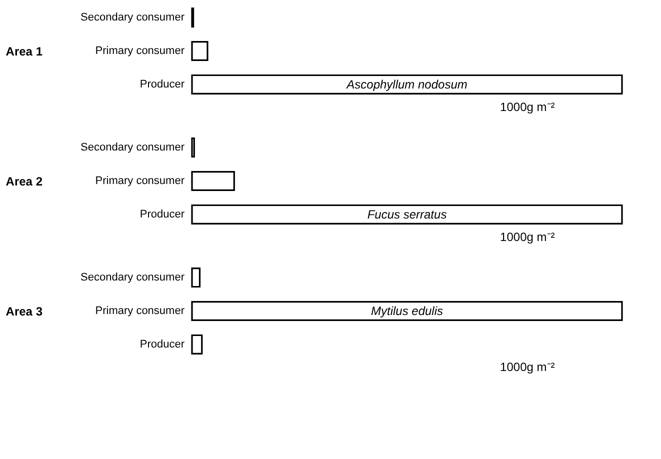  What do you see at coordinates (407, 214) in the screenshot?
I see `annotation: Fucus serratus` at bounding box center [407, 214].